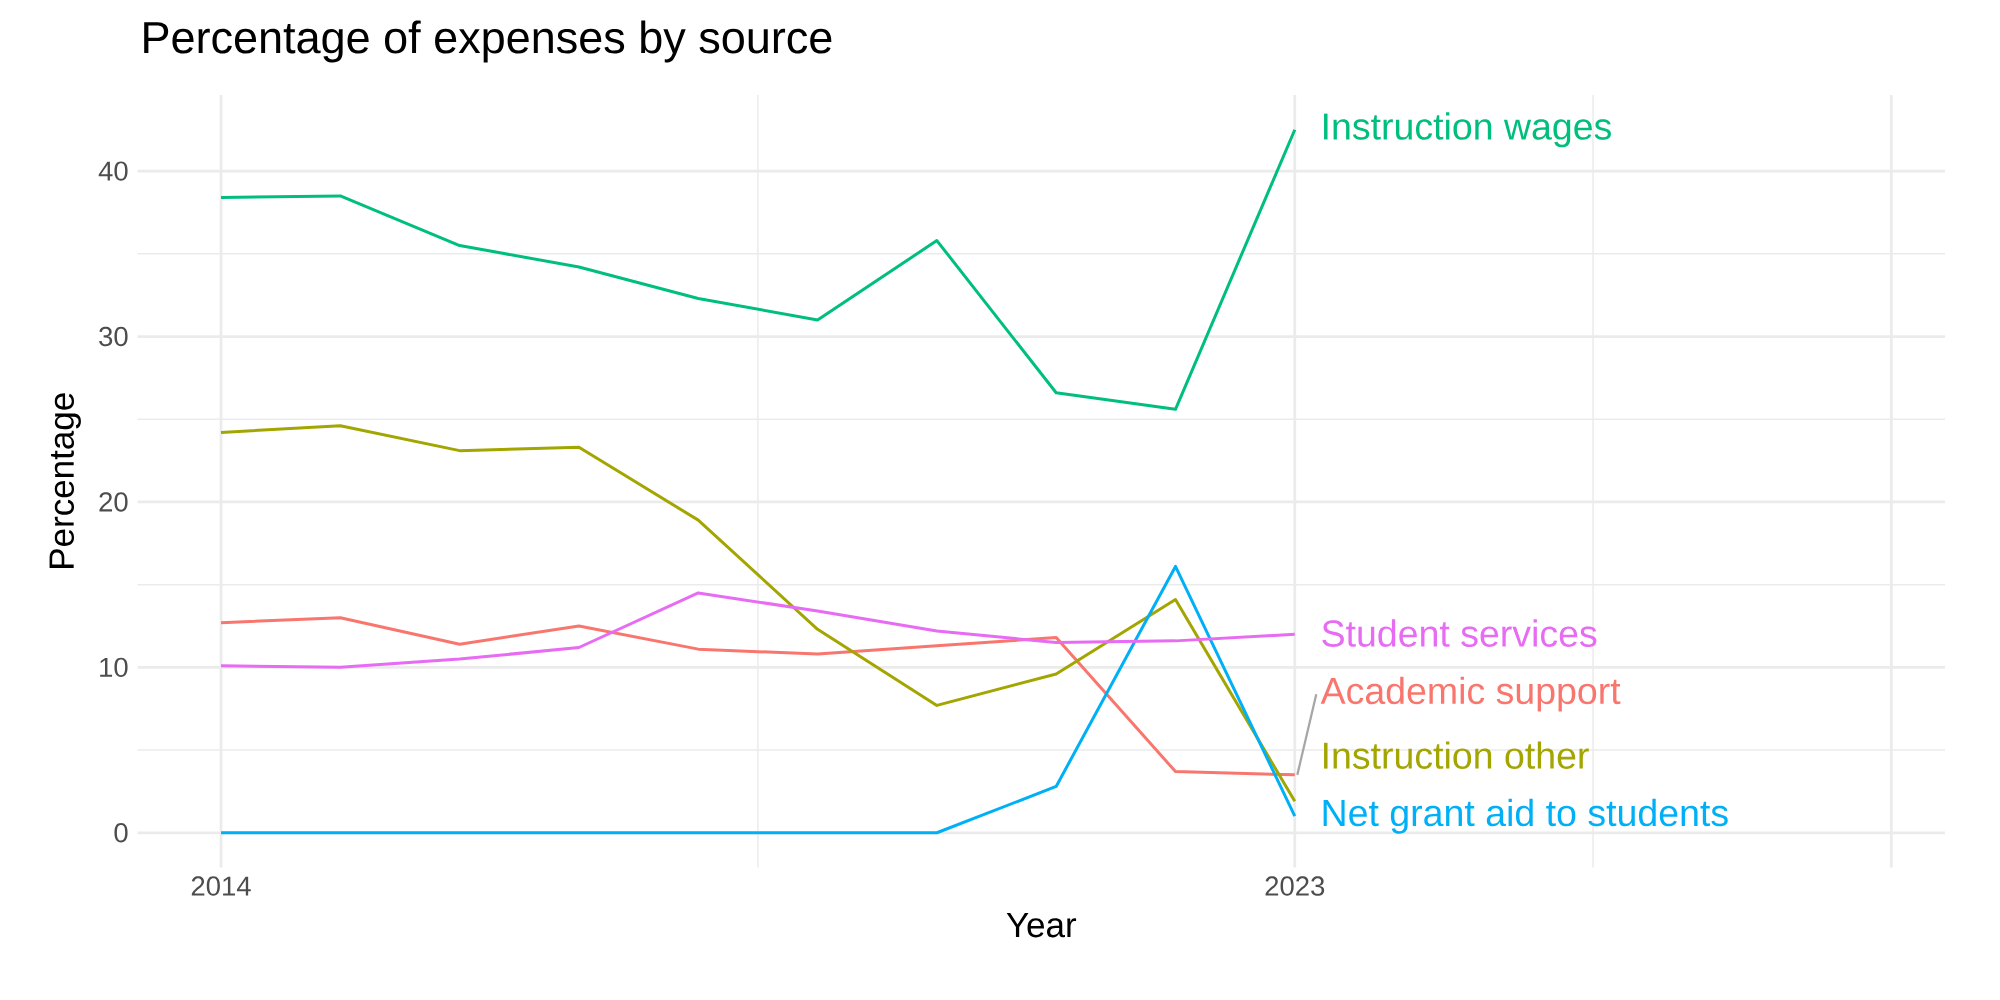 The width and height of the screenshot is (2000, 1000). What do you see at coordinates (1467, 130) in the screenshot?
I see `series-label: Instruction wages` at bounding box center [1467, 130].